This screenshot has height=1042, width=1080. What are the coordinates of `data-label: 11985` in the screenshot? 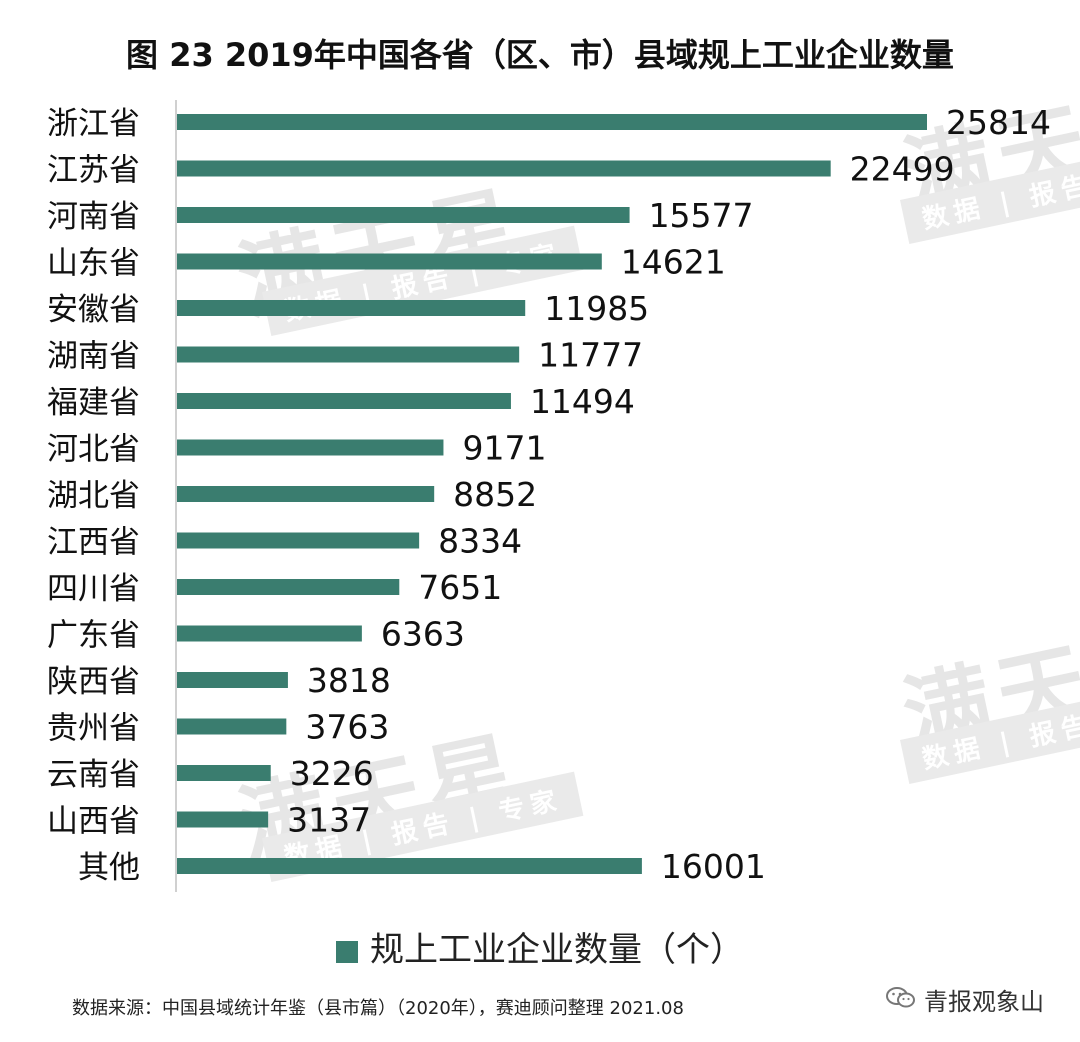 It's located at (596, 308).